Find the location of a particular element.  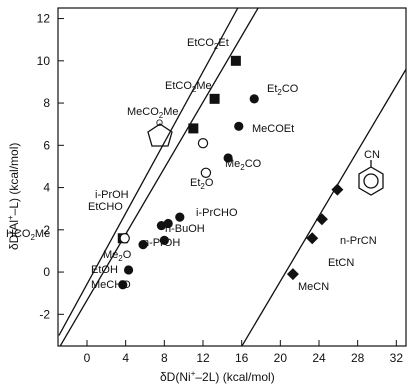

label-me2co: Me2CO is located at coordinates (243, 165).